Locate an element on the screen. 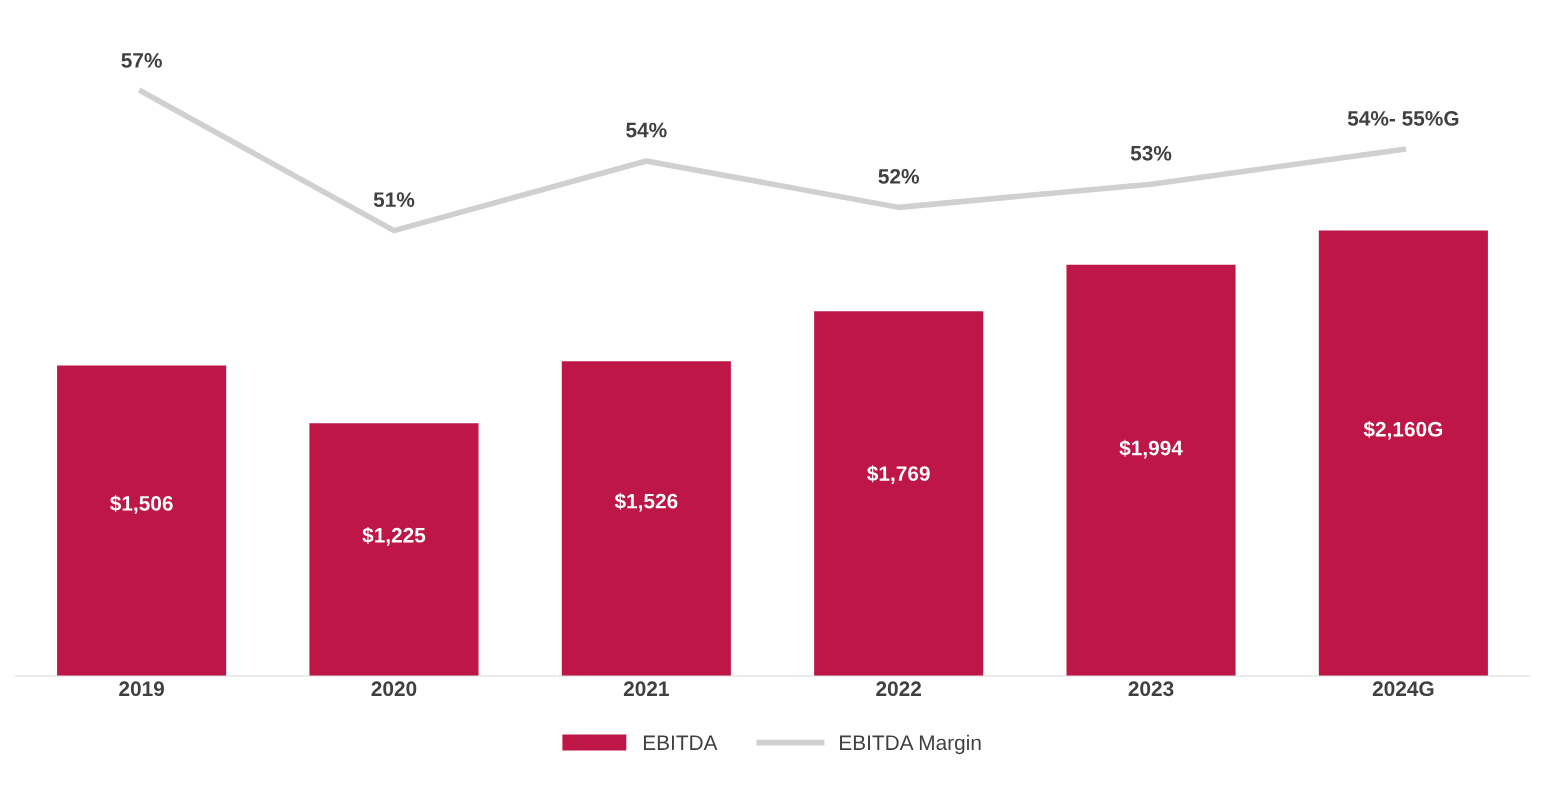 The width and height of the screenshot is (1545, 786). data-label: 54% is located at coordinates (646, 130).